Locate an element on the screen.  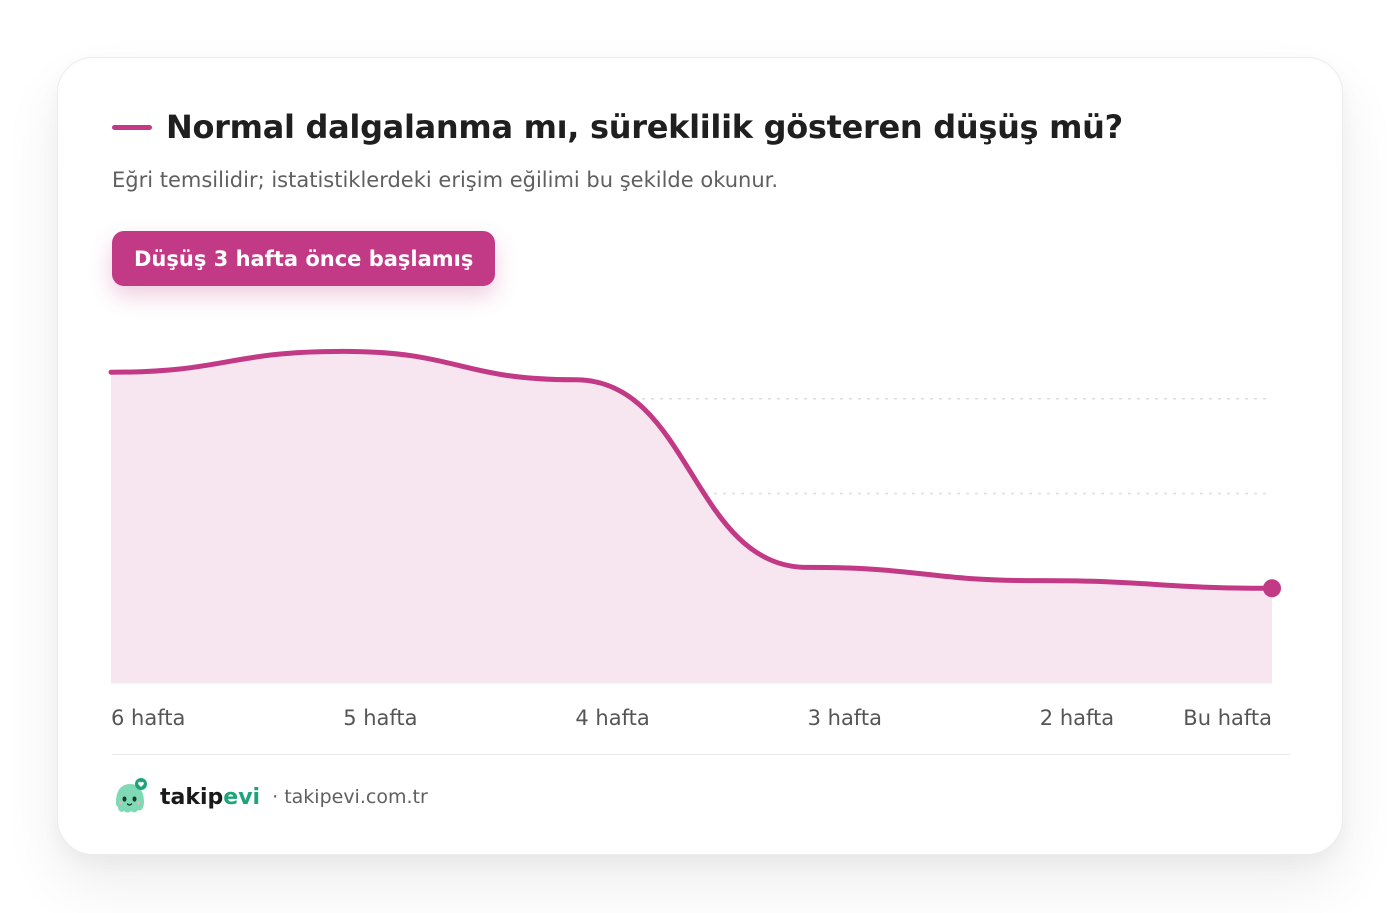
x-tick-label: 4 hafta is located at coordinates (612, 718).